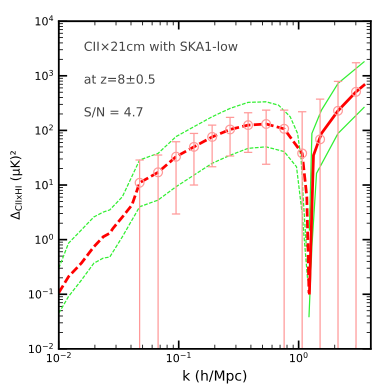  What do you see at coordinates (41, 348) in the screenshot?
I see `y-tick-label: 10$^{−2}$` at bounding box center [41, 348].